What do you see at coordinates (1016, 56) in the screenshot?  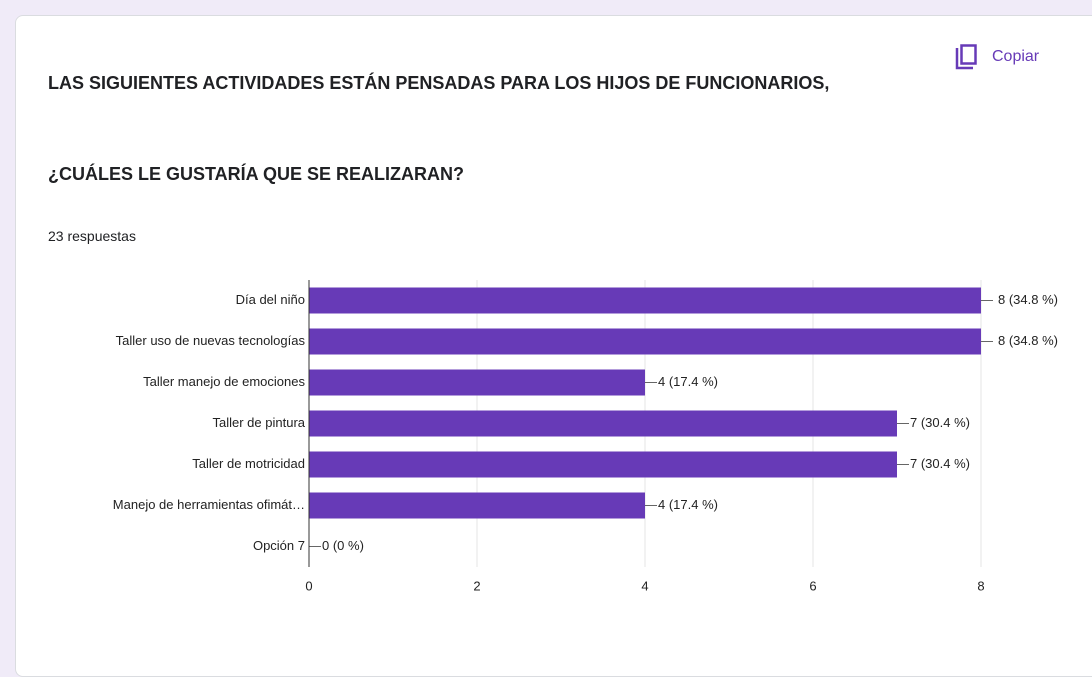 I see `copy-label: Copiar` at bounding box center [1016, 56].